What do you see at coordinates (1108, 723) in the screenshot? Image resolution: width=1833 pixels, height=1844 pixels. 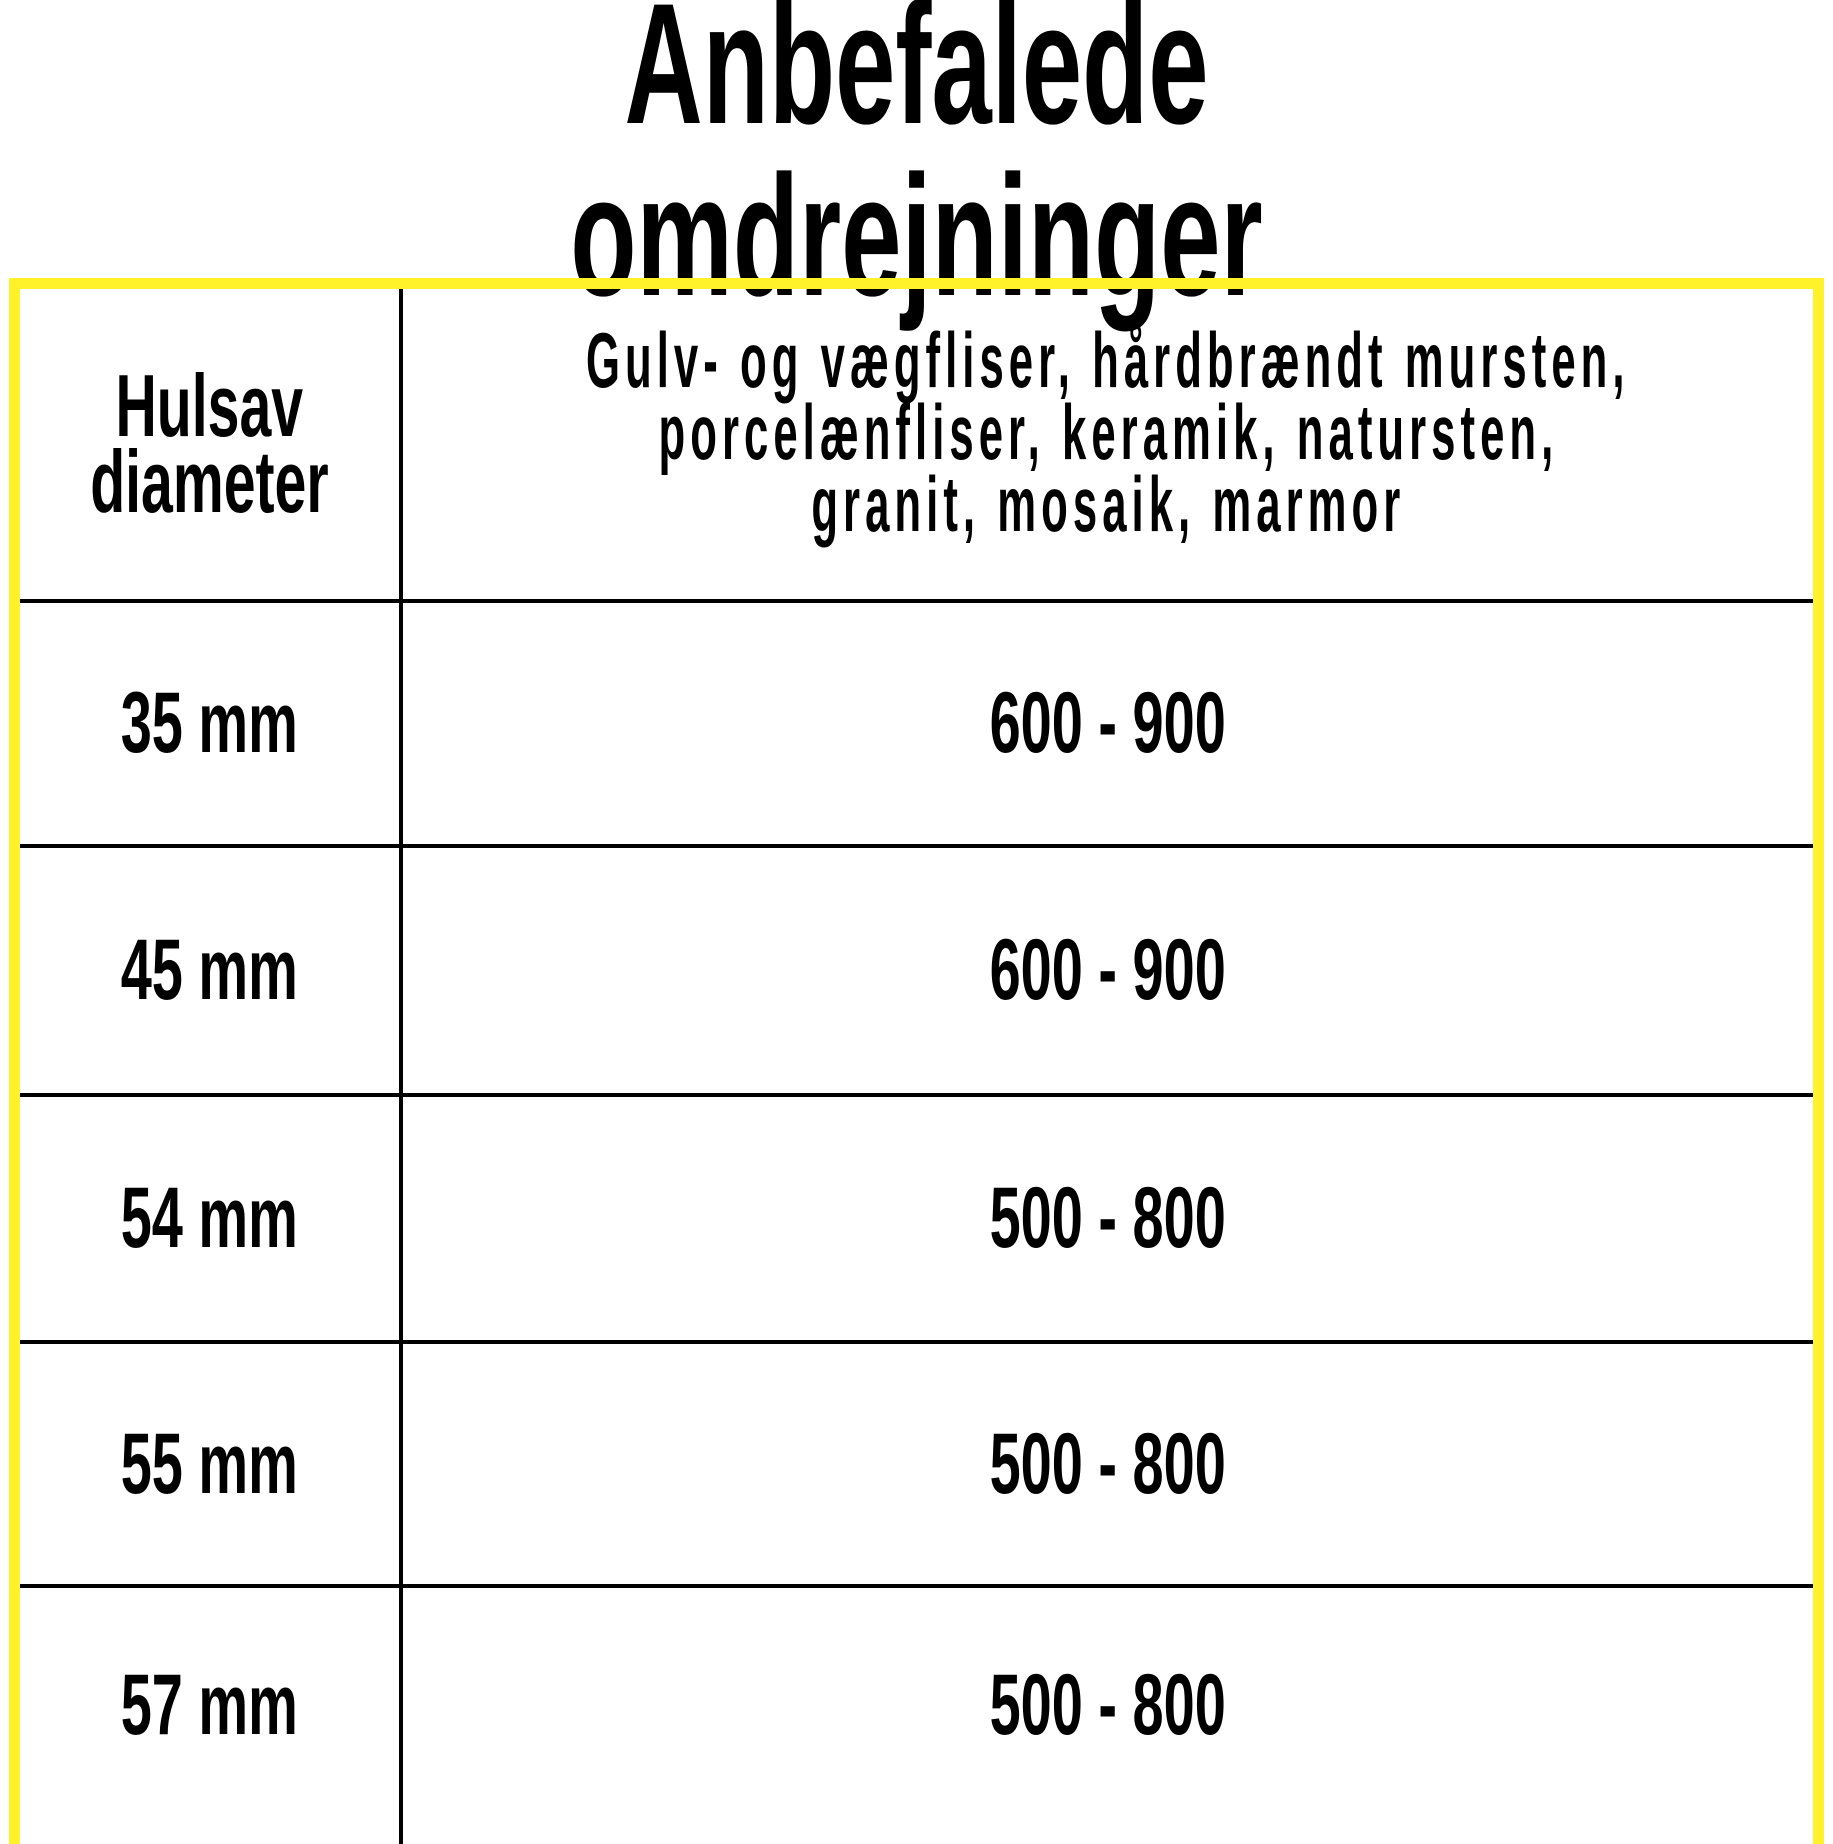 I see `table-row-1-rpm: 600 - 900` at bounding box center [1108, 723].